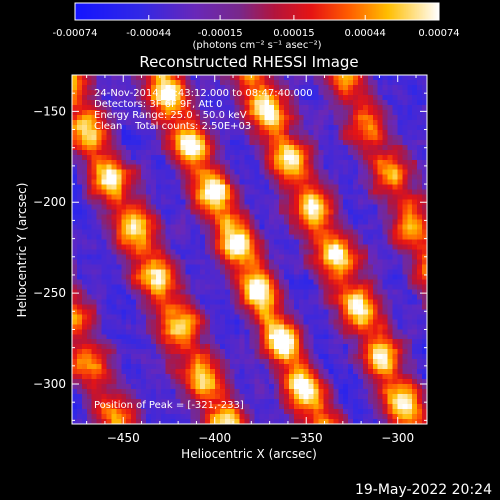  What do you see at coordinates (169, 405) in the screenshot?
I see `peak-position-label: Position of Peak = [-321,-233]` at bounding box center [169, 405].